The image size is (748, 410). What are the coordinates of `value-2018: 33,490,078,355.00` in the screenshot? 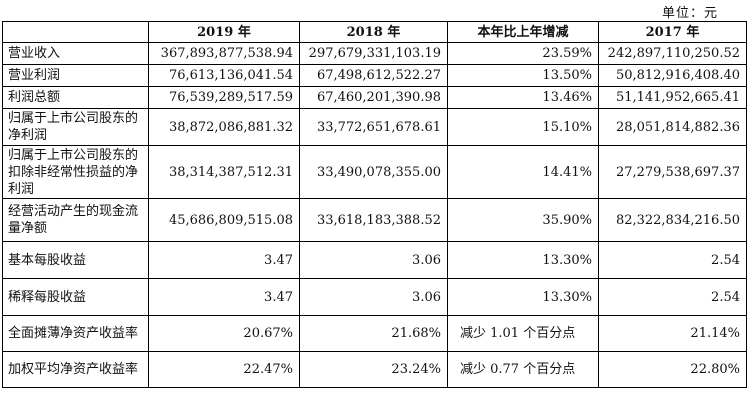 It's located at (373, 172).